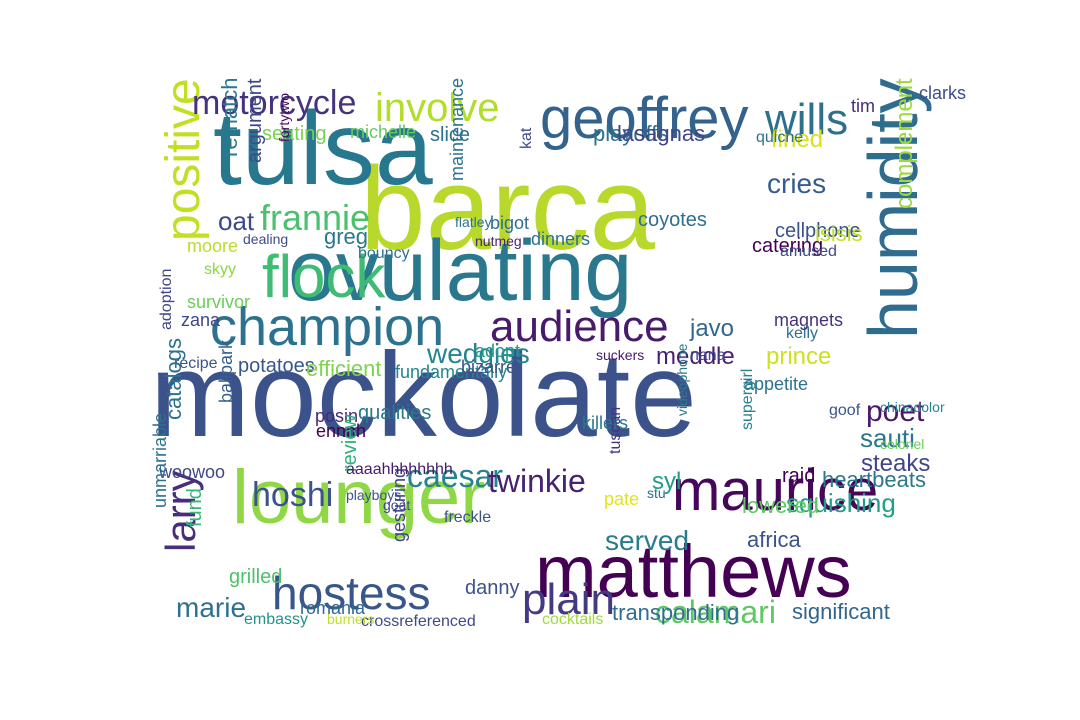 The width and height of the screenshot is (1080, 720). Describe the element at coordinates (644, 118) in the screenshot. I see `cloud-word-geoffrey: geoffrey` at that location.